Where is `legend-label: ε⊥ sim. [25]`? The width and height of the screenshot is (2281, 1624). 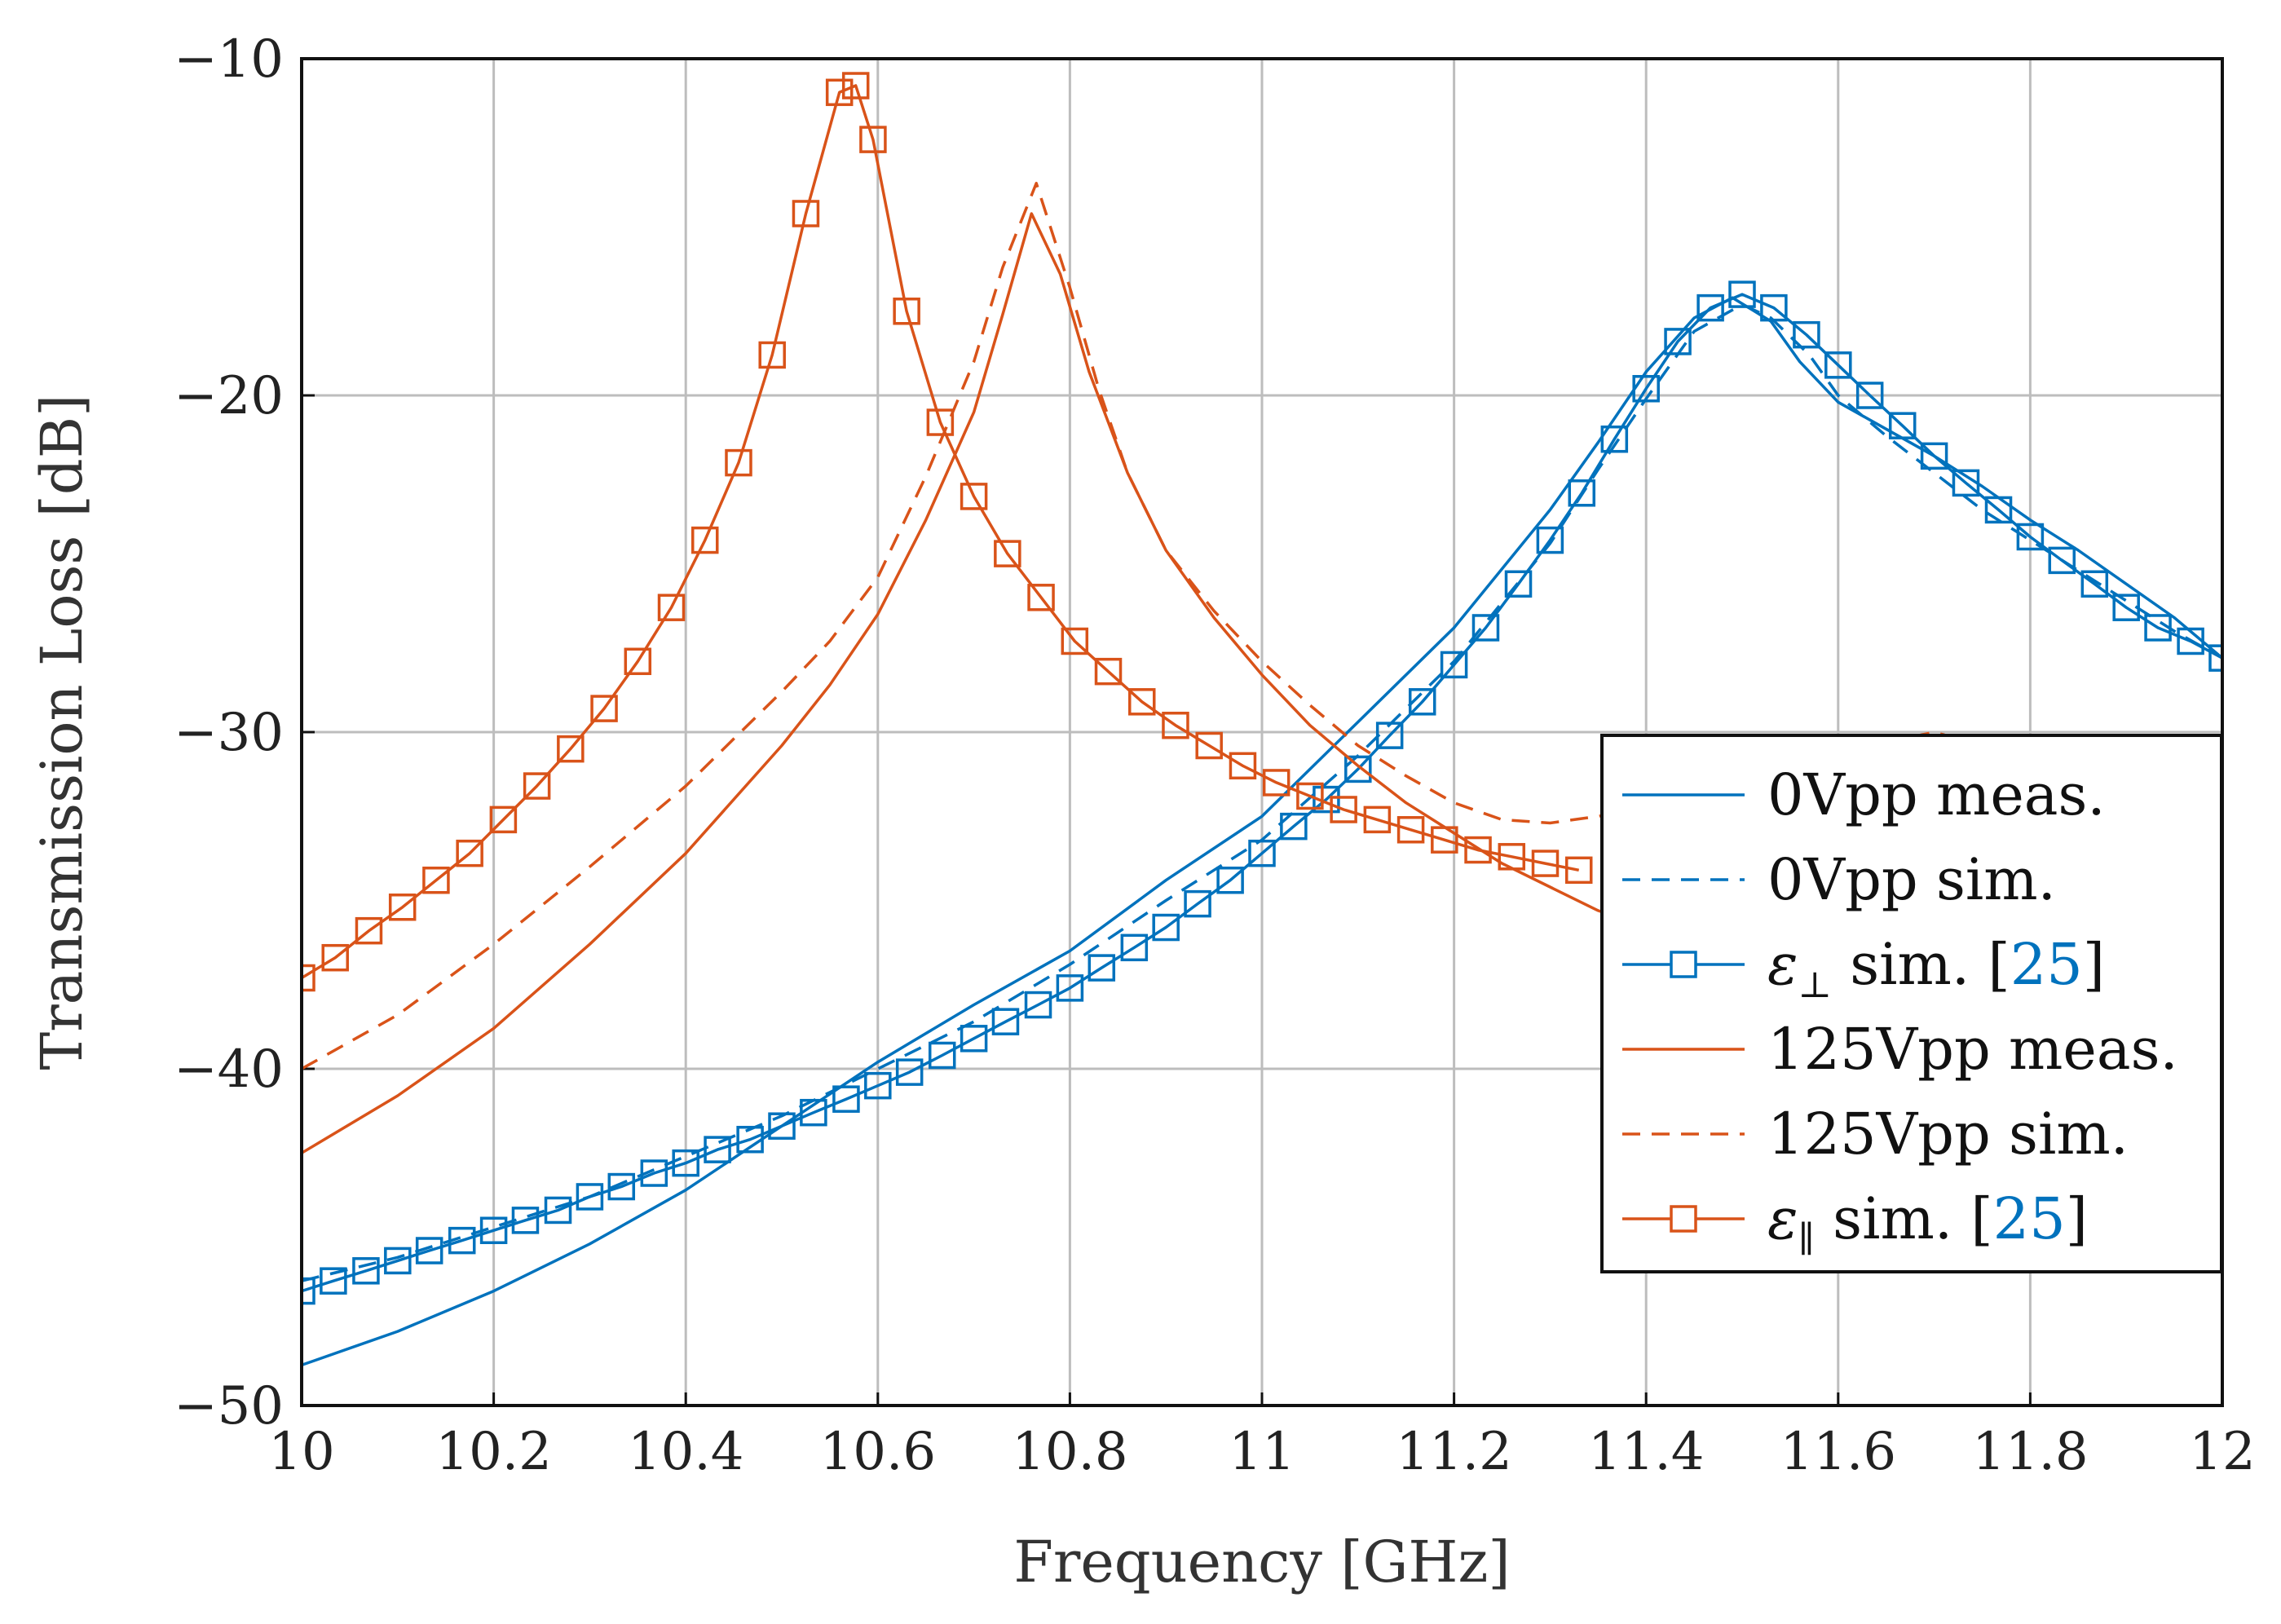 legend-label: ε⊥ sim. [25] is located at coordinates (1936, 968).